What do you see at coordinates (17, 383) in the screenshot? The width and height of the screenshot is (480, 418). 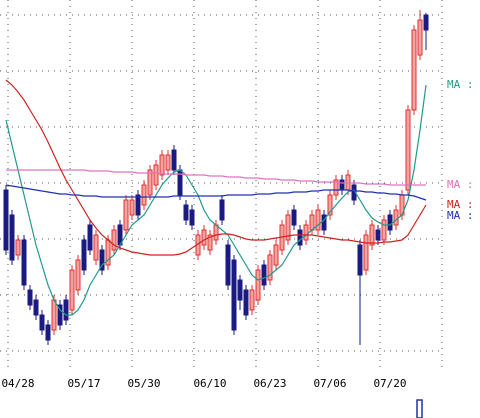 I see `x-tick-label: 04/28` at bounding box center [17, 383].